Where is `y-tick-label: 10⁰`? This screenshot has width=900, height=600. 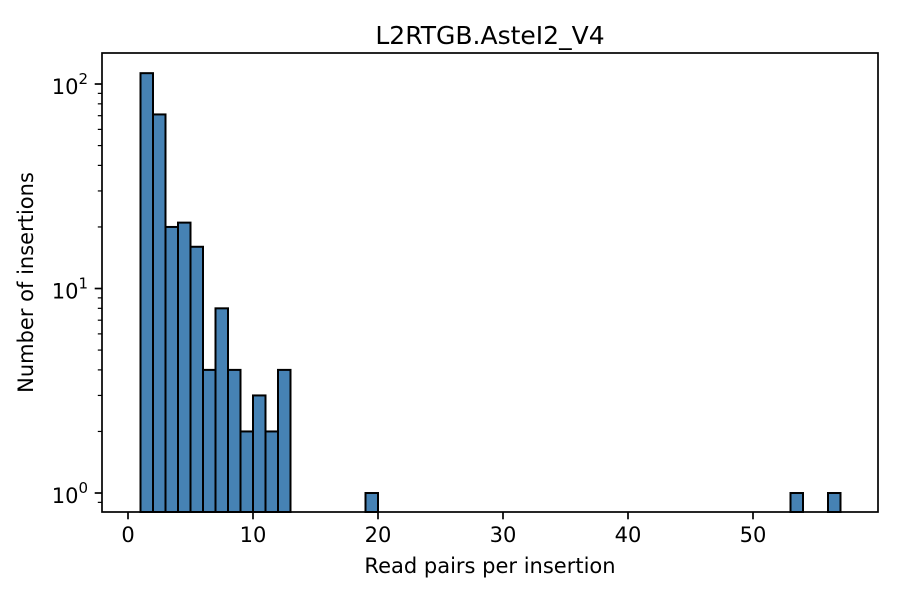
y-tick-label: 10⁰ is located at coordinates (70, 493).